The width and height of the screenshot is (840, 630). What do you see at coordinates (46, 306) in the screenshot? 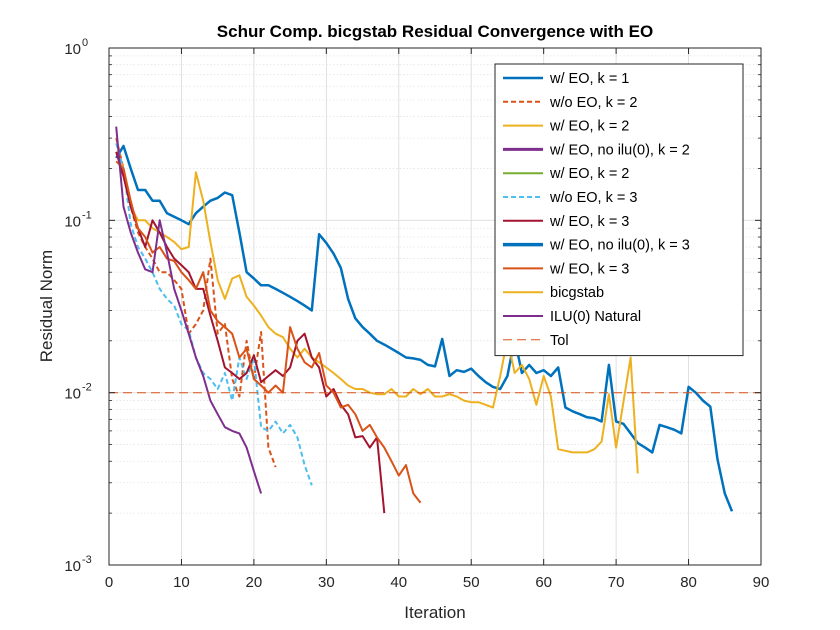
I see `y-axis-label: Residual Norm` at bounding box center [46, 306].